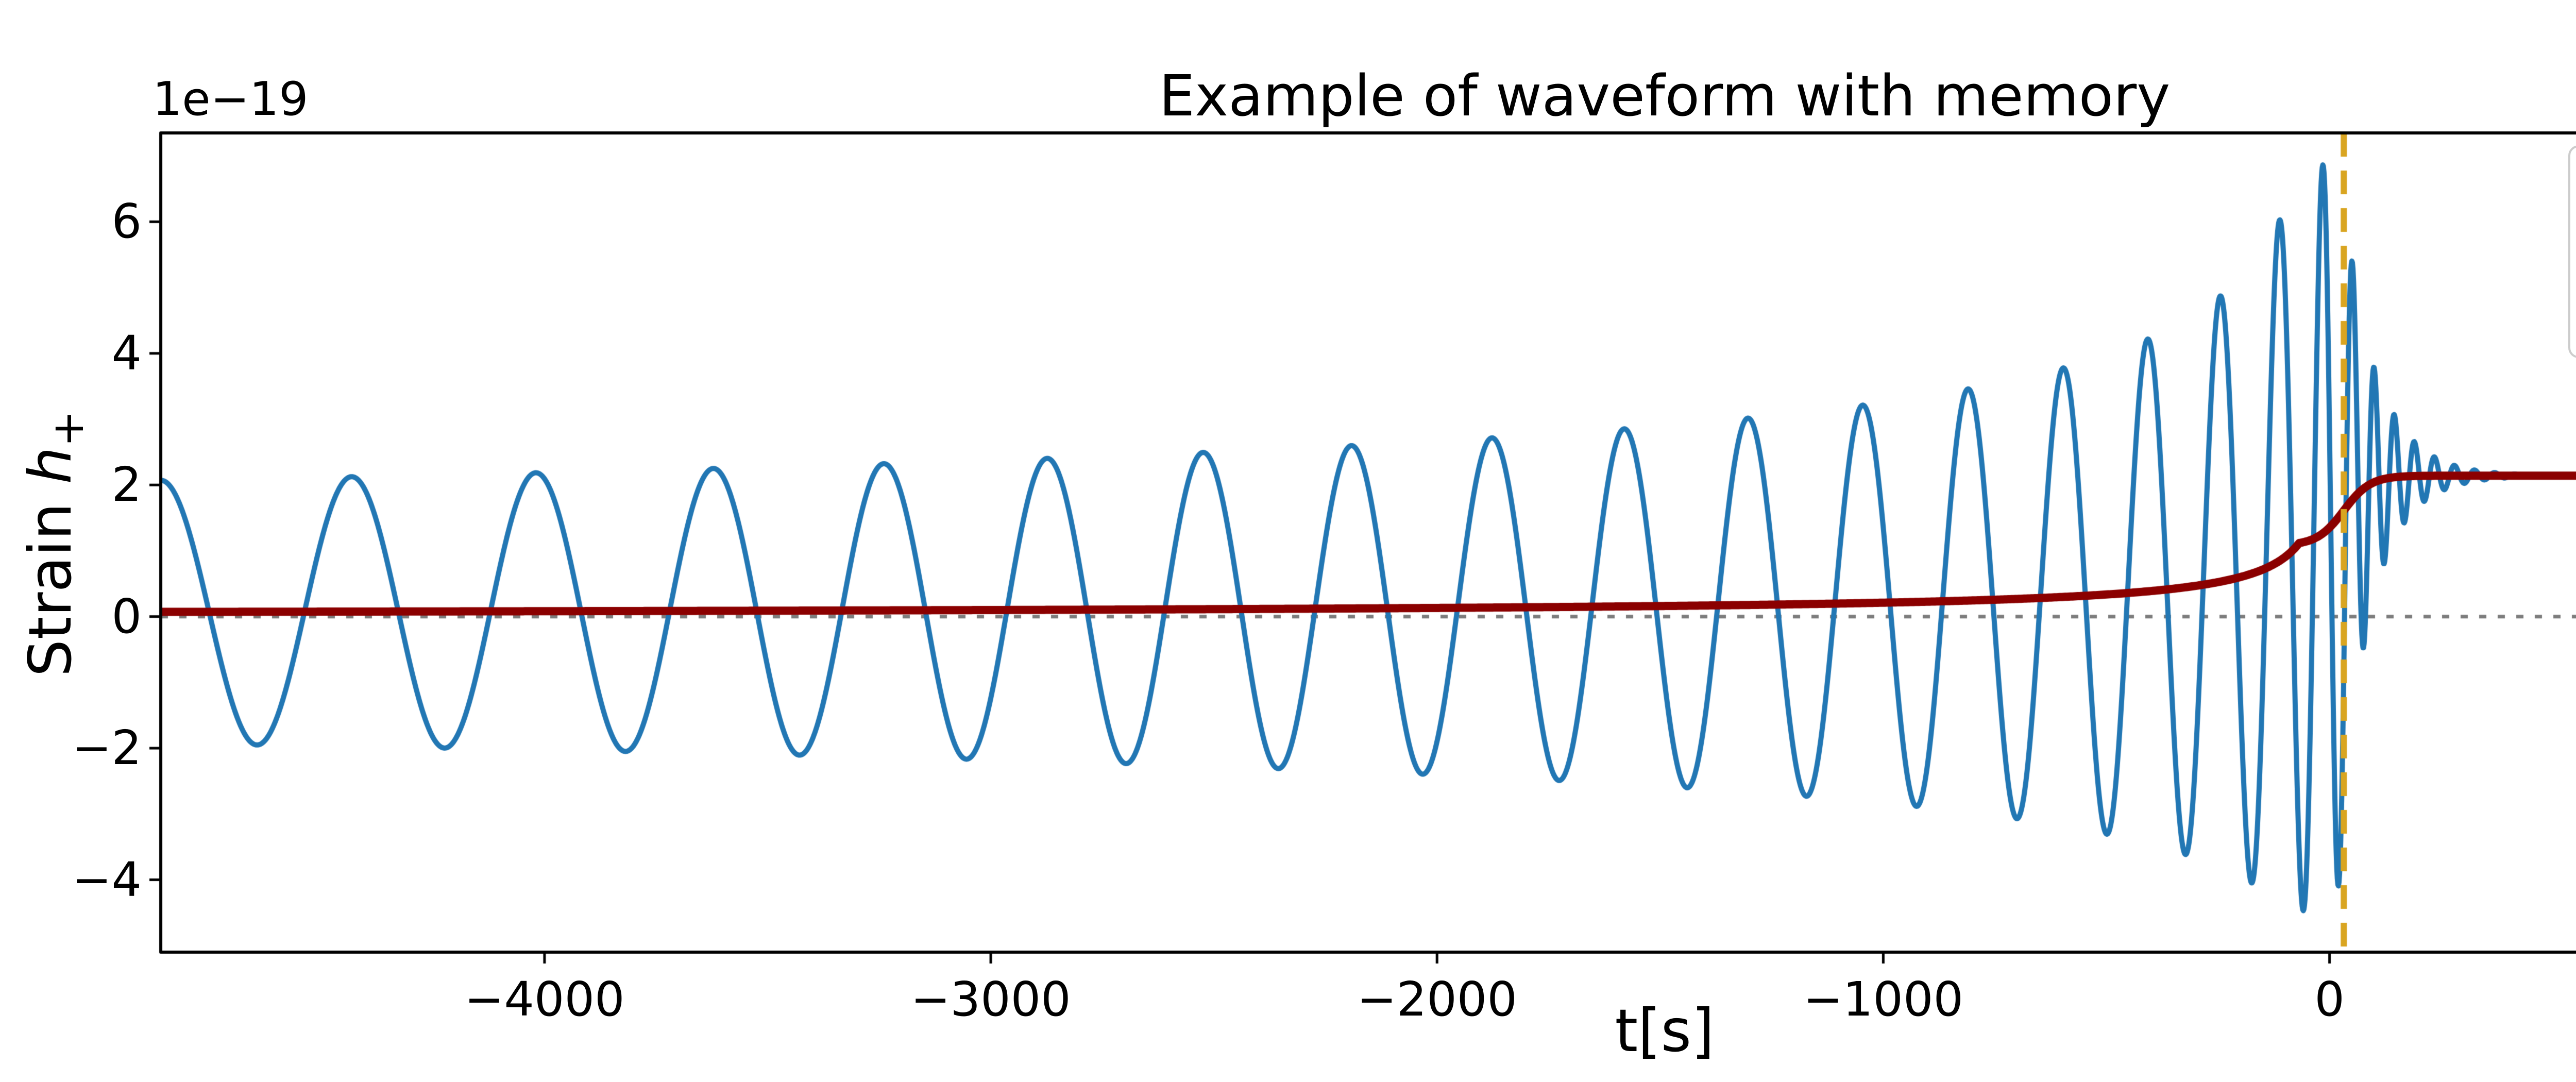  What do you see at coordinates (107, 748) in the screenshot?
I see `y-tick-label: −2` at bounding box center [107, 748].